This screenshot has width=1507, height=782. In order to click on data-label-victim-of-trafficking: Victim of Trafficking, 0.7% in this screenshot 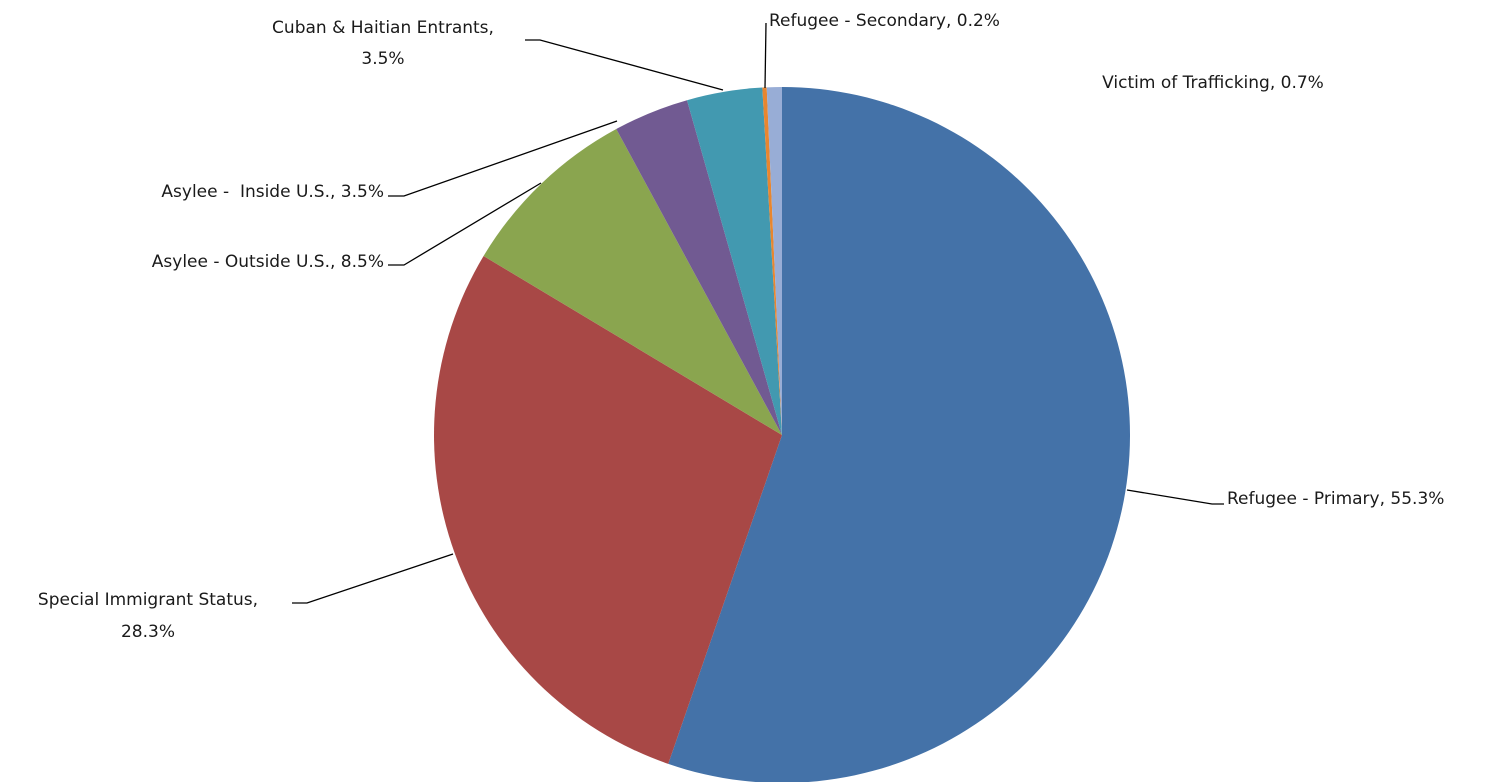, I will do `click(1213, 83)`.